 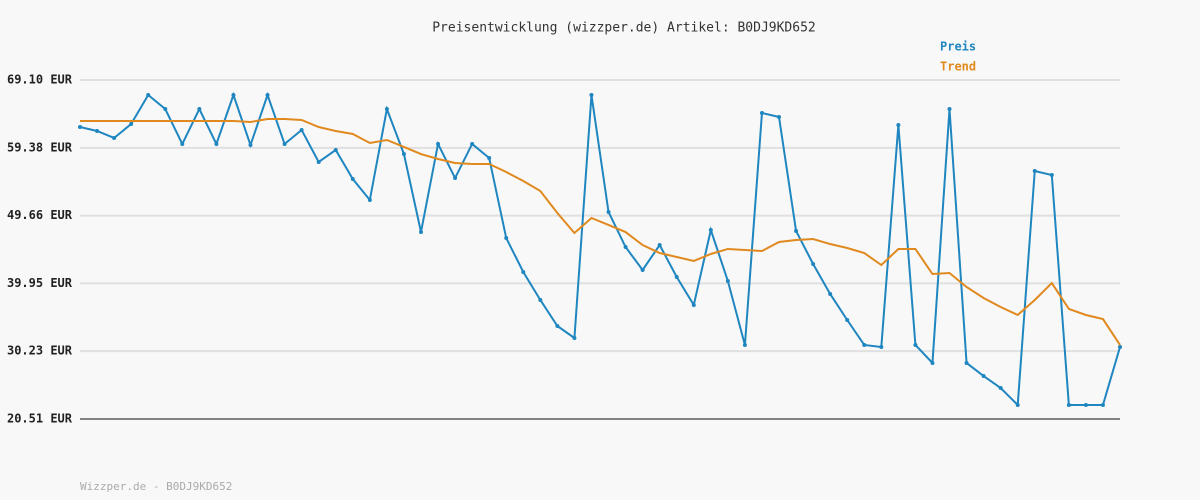 I want to click on legend-entry: Trend, so click(x=958, y=67).